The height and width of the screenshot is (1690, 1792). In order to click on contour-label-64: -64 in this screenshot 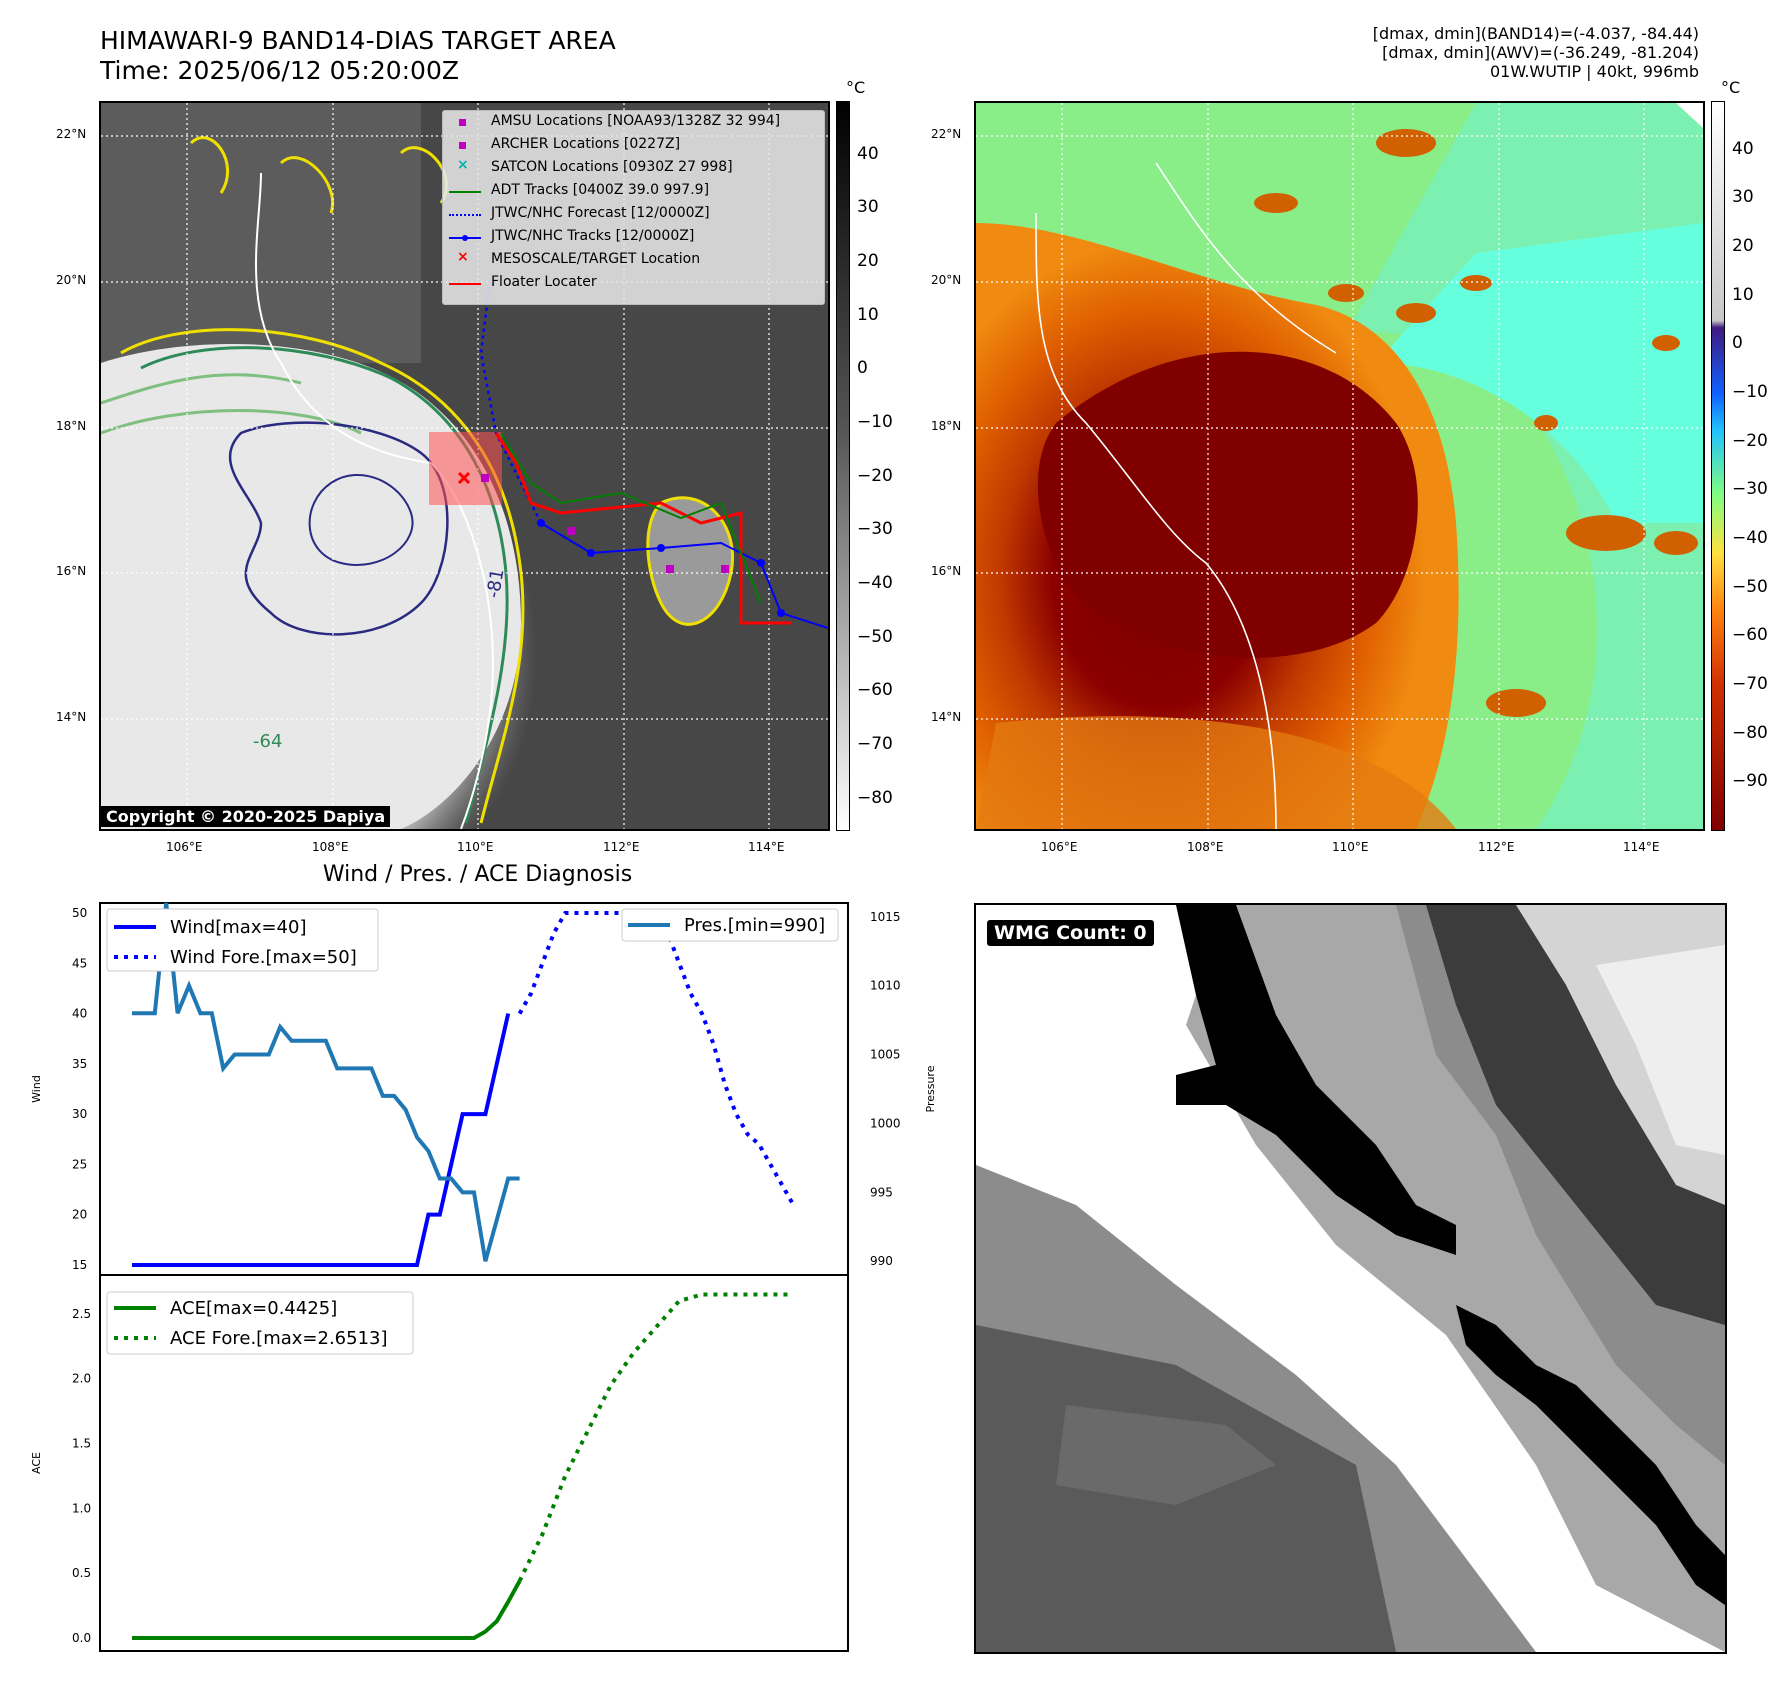, I will do `click(268, 741)`.